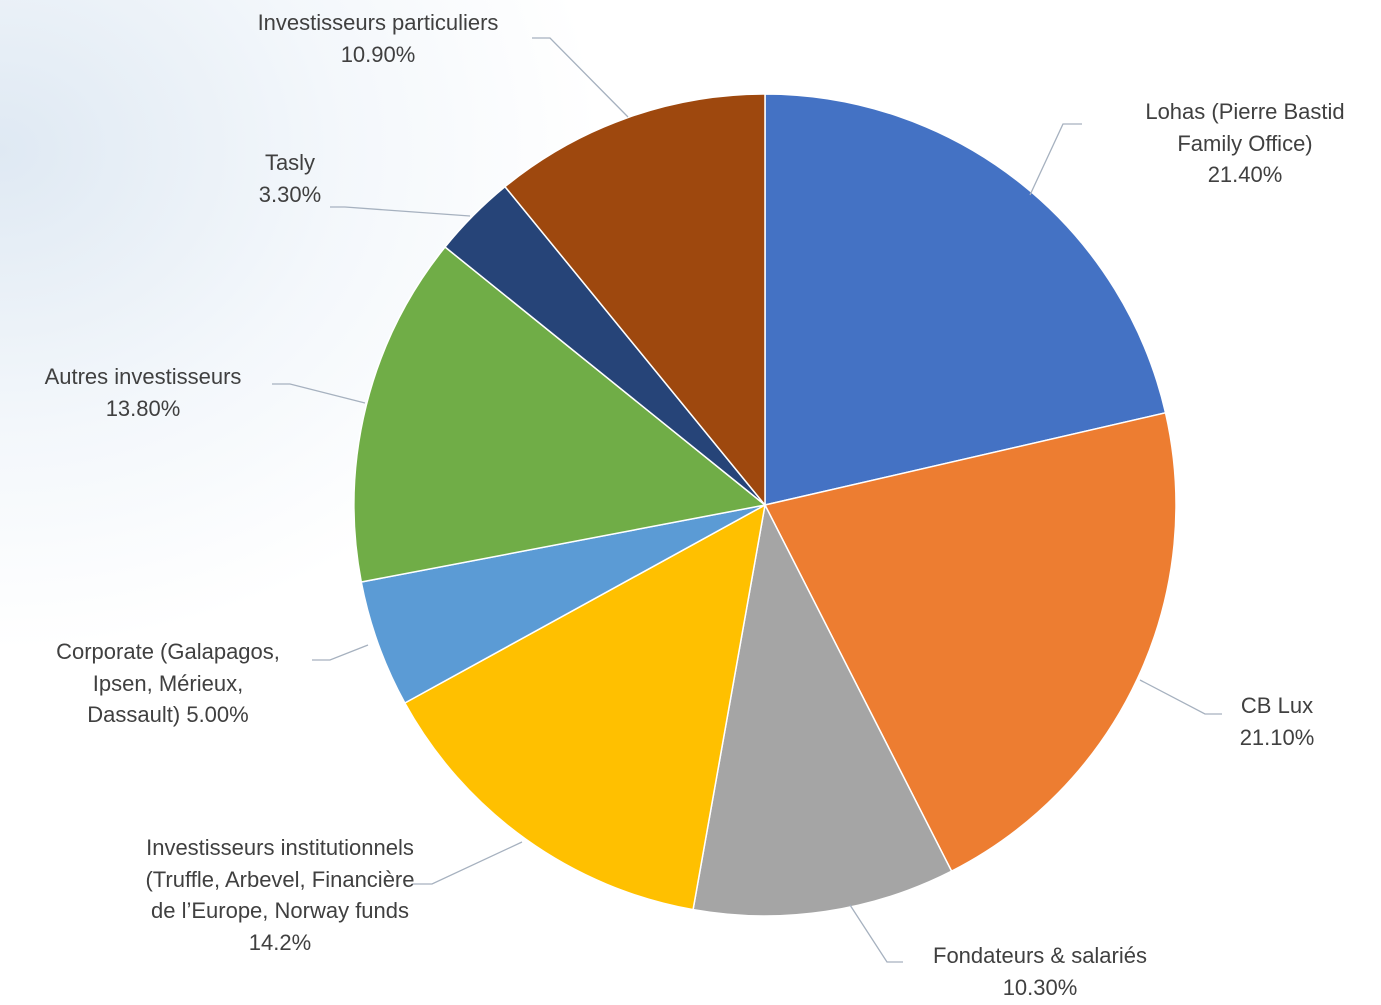 This screenshot has width=1381, height=1005. I want to click on value-label: 5.00%, so click(217, 714).